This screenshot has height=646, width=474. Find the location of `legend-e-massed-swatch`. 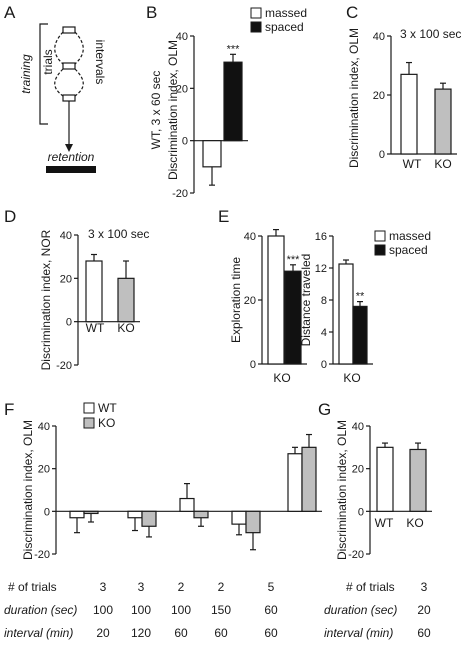

legend-e-massed-swatch is located at coordinates (380, 236).